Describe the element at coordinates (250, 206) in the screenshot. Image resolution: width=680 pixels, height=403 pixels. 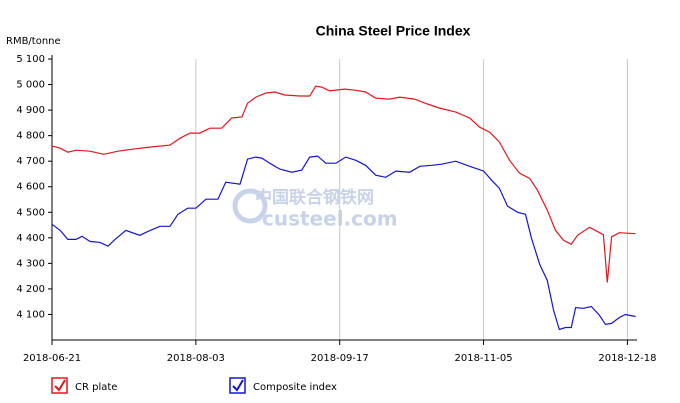
I see `watermark-logo` at that location.